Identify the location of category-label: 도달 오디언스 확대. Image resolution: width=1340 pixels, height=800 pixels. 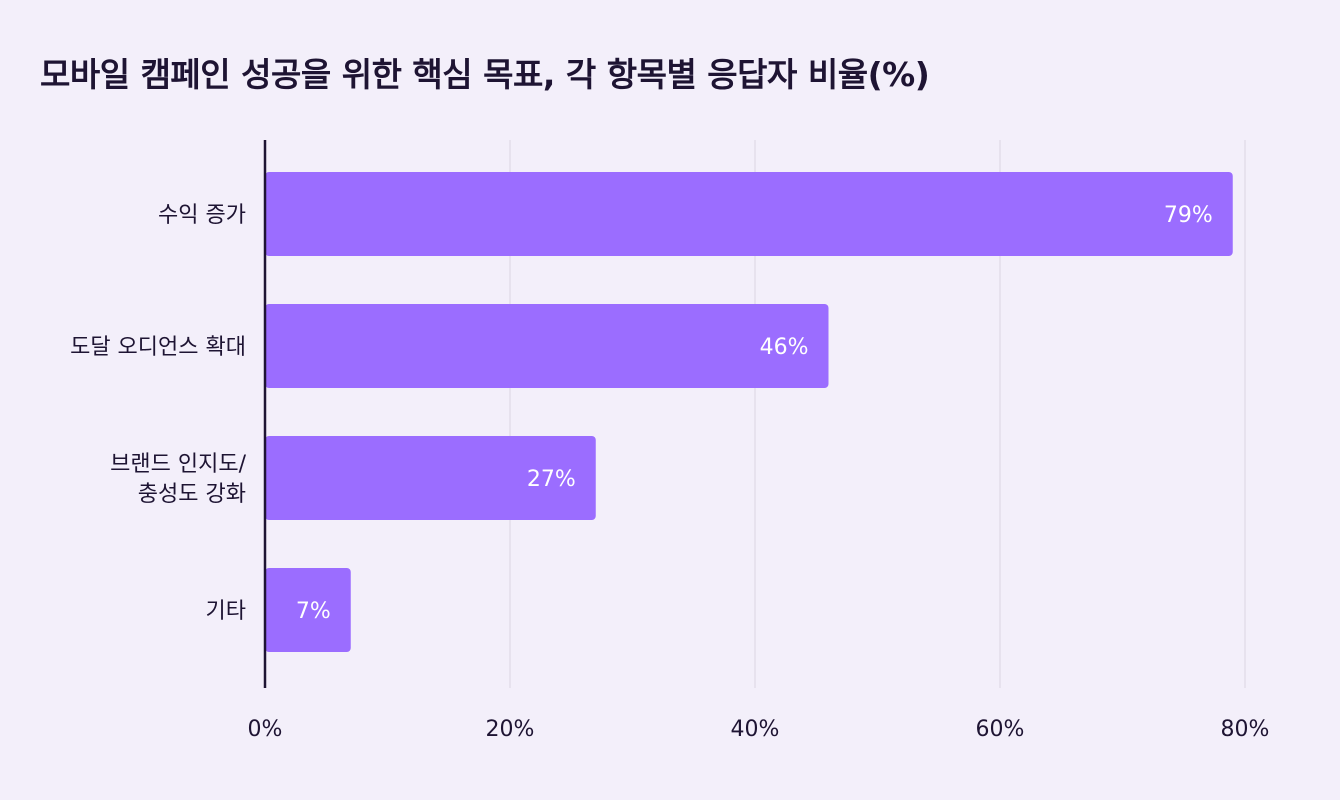
(158, 347).